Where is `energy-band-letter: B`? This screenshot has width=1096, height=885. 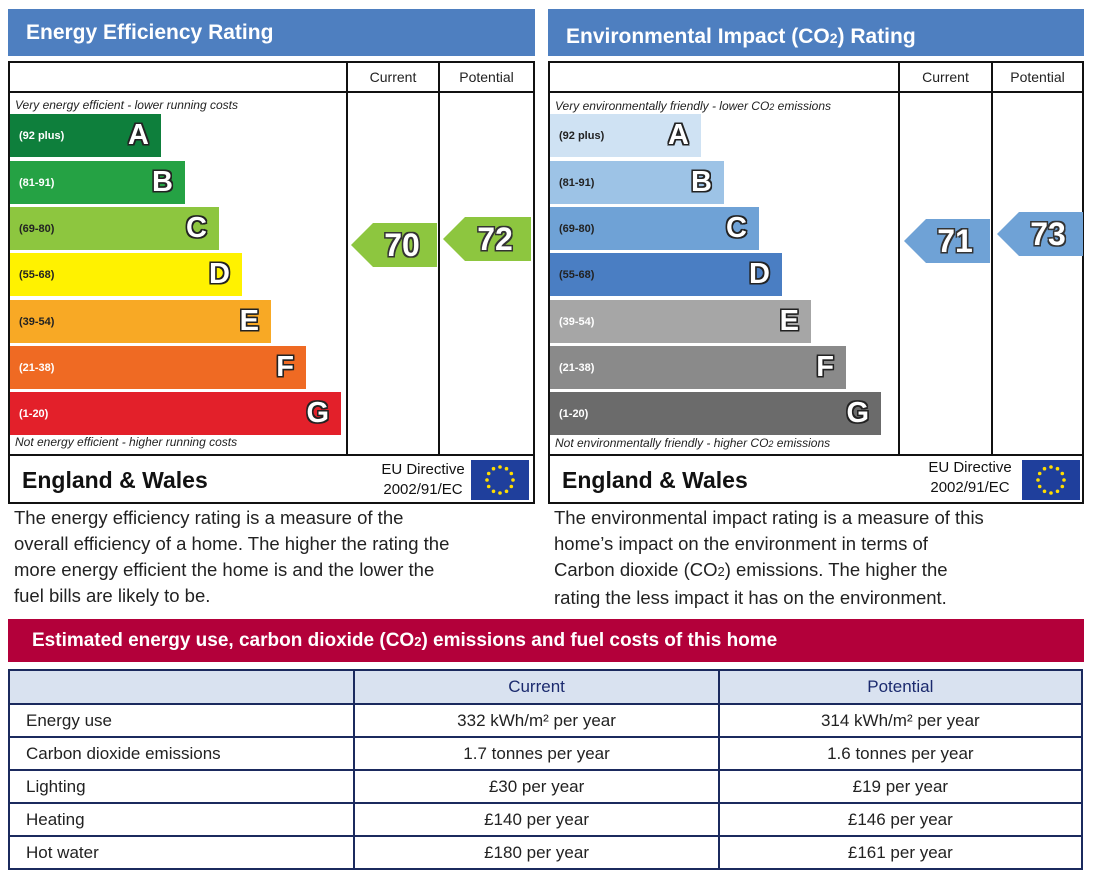
energy-band-letter: B is located at coordinates (162, 182).